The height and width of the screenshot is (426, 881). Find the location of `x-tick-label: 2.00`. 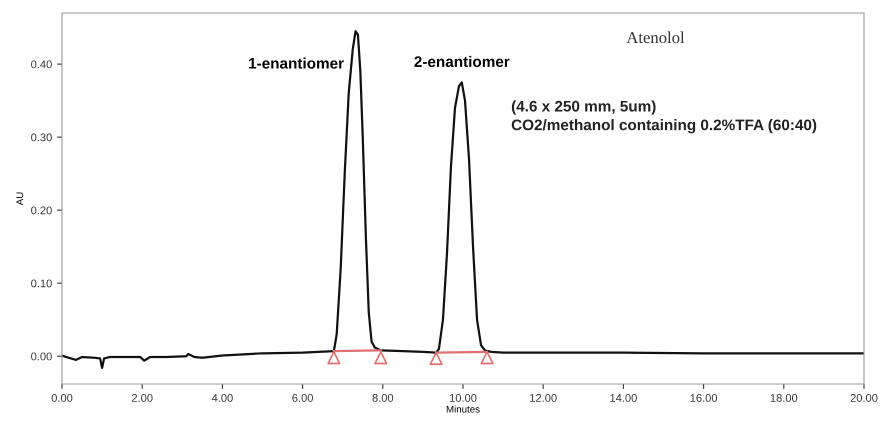

x-tick-label: 2.00 is located at coordinates (142, 398).